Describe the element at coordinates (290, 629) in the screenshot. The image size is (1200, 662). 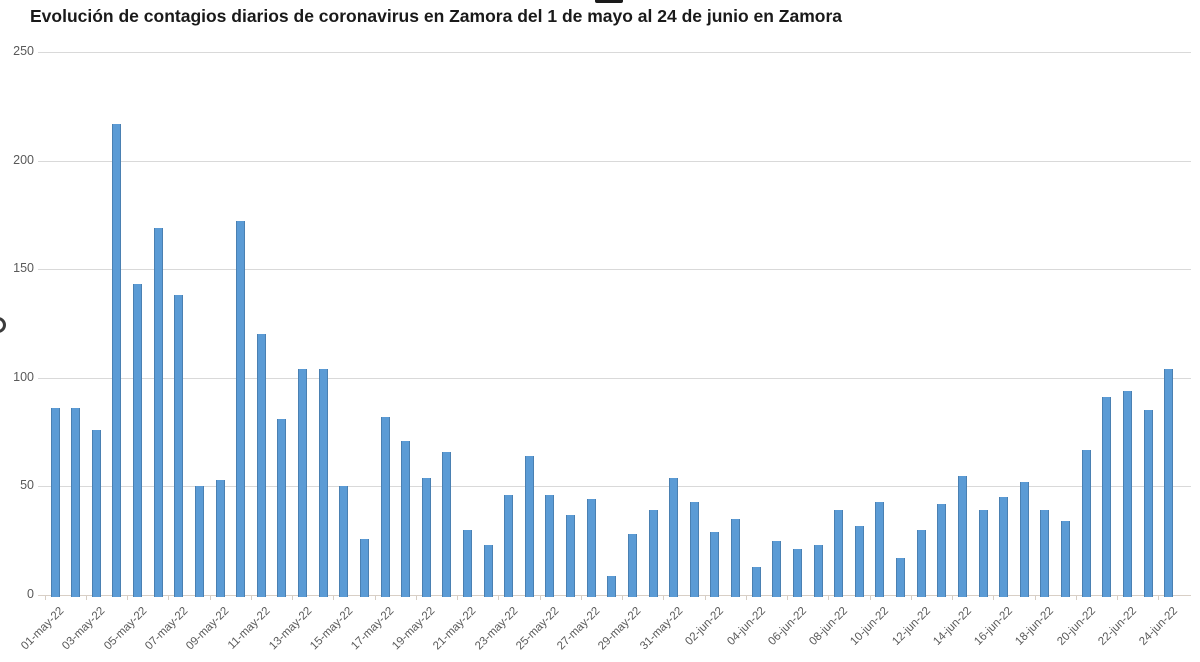
I see `x-axis-tick-label: 13-may-22` at that location.